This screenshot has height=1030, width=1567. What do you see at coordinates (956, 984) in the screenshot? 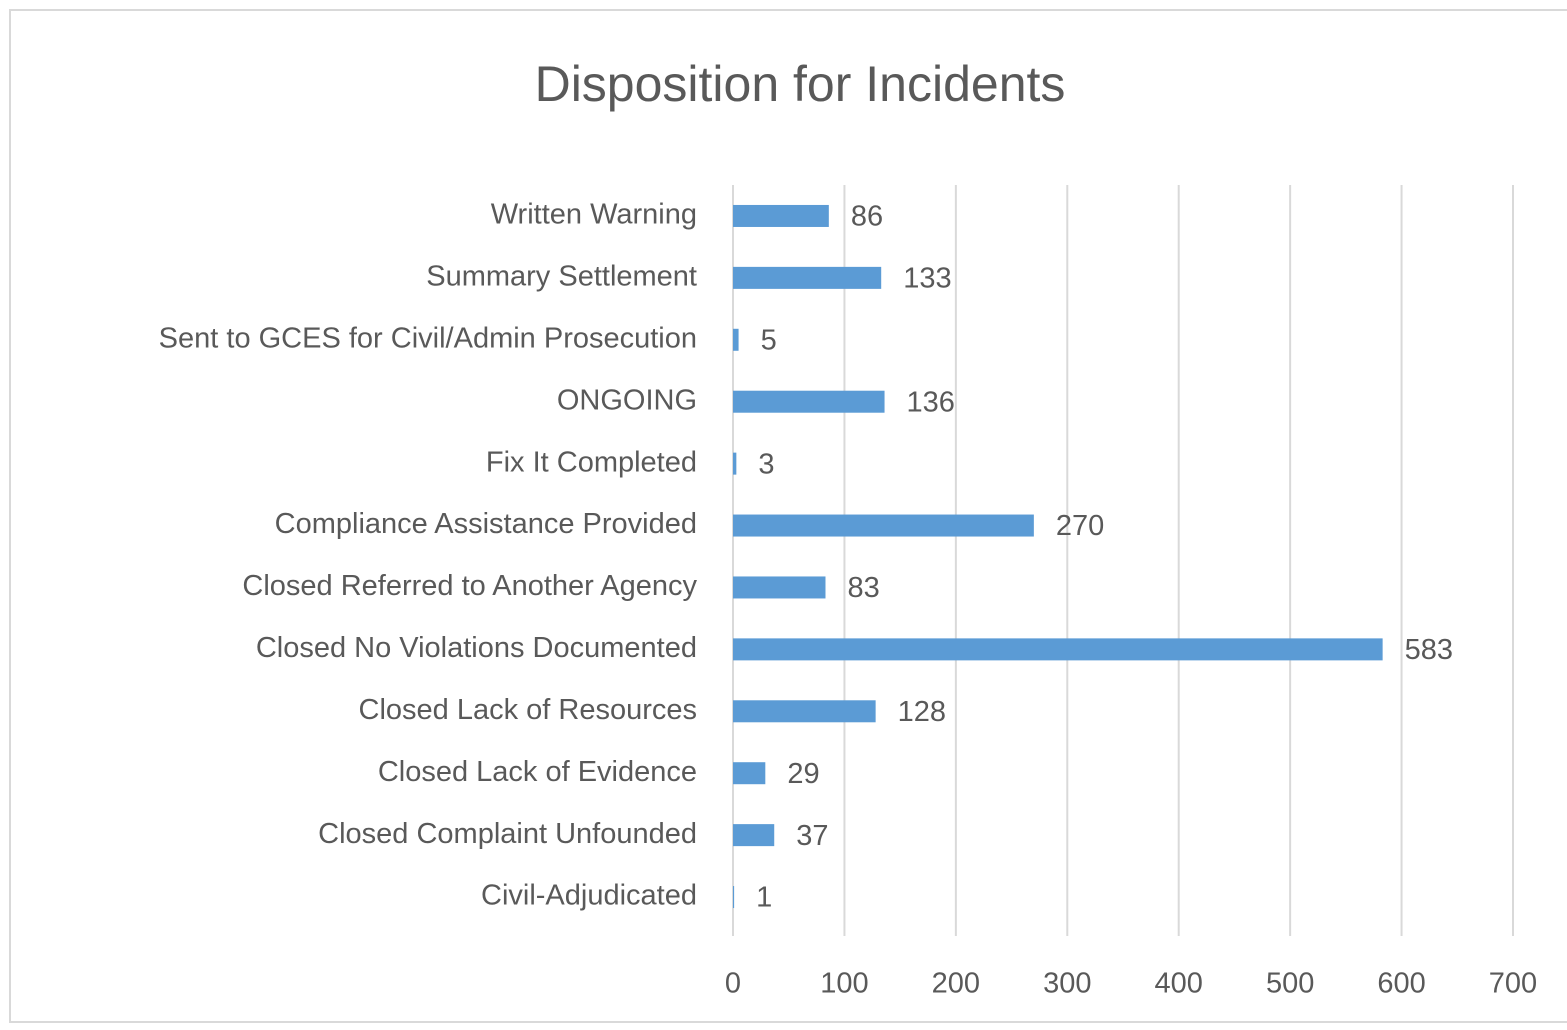
I see `x-tick-label: 200` at bounding box center [956, 984].